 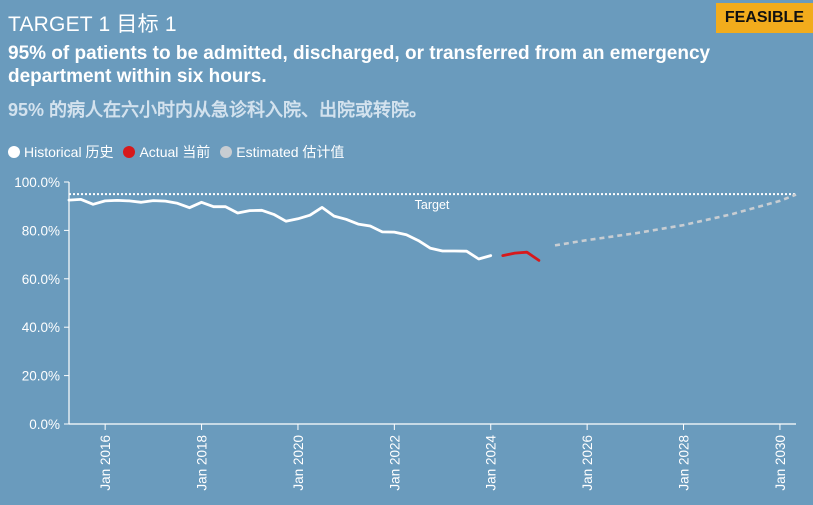 What do you see at coordinates (587, 463) in the screenshot?
I see `x-tick-label: Jan 2026` at bounding box center [587, 463].